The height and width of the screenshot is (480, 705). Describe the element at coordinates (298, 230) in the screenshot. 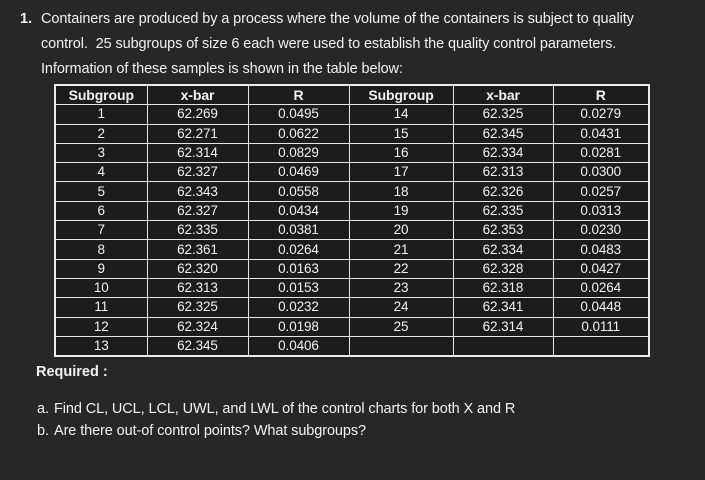

I see `table-cell: 0.0381` at that location.